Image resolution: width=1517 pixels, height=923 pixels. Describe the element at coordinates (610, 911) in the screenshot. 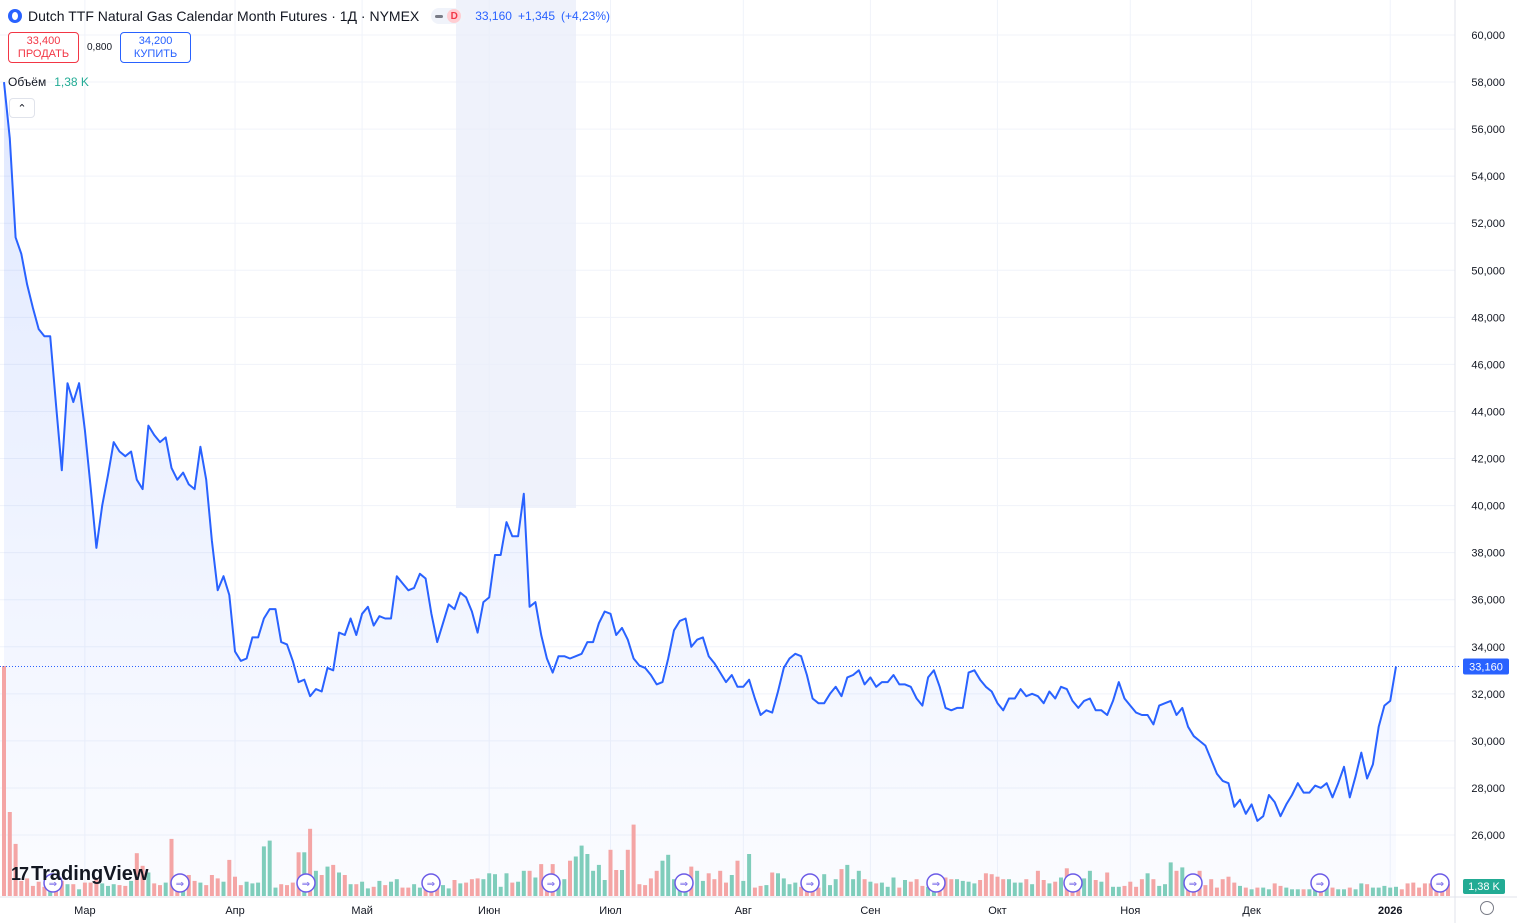

I see `x-tick-label: Июл` at that location.